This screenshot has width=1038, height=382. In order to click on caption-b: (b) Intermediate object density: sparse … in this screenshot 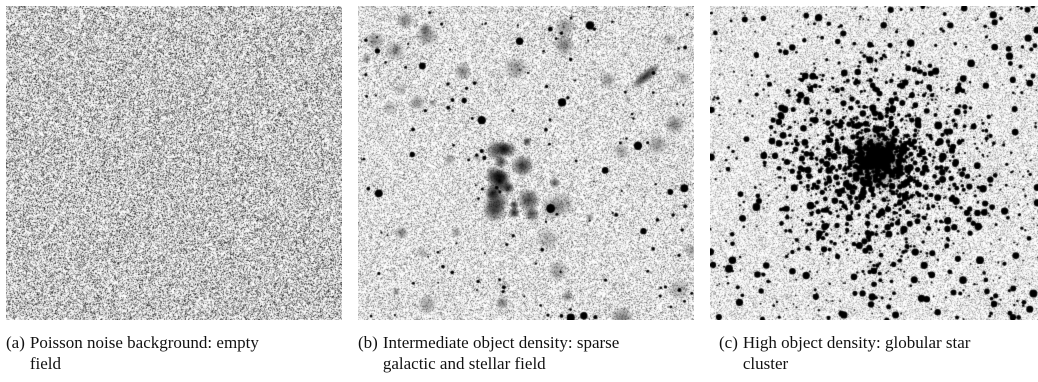, I will do `click(523, 353)`.